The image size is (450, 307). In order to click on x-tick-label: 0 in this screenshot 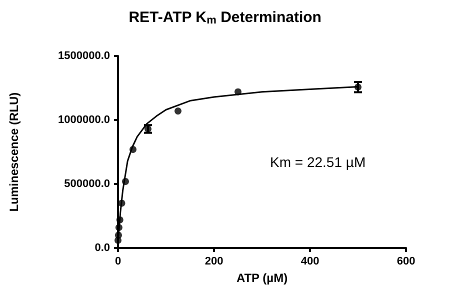, I will do `click(118, 262)`.